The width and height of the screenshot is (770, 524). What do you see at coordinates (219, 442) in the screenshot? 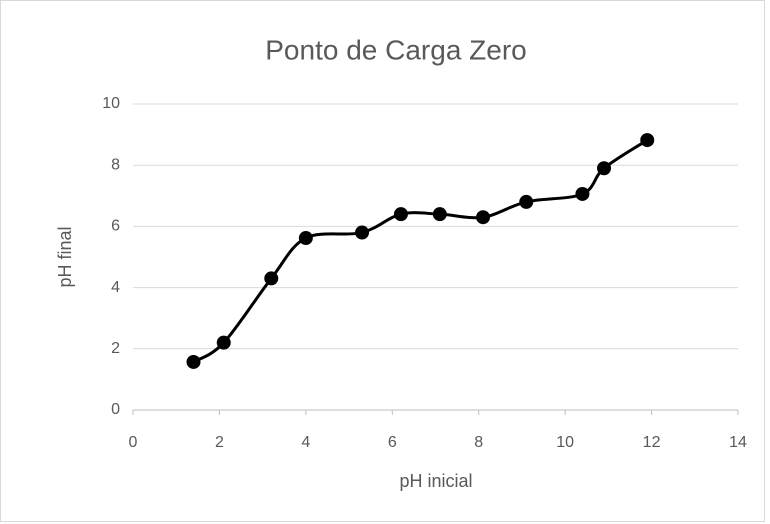
I see `x-tick-label: 2` at bounding box center [219, 442].